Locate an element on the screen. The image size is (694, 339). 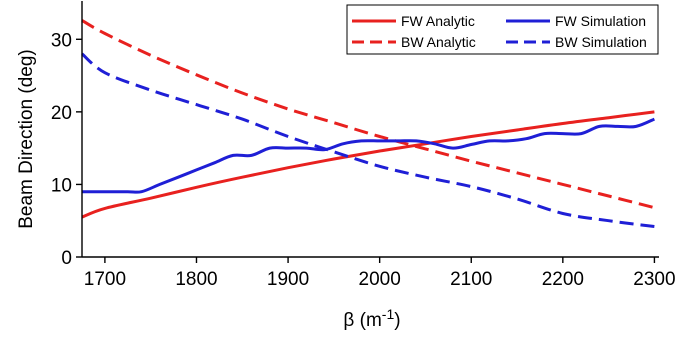
y-tick-label: 10 is located at coordinates (61, 185).